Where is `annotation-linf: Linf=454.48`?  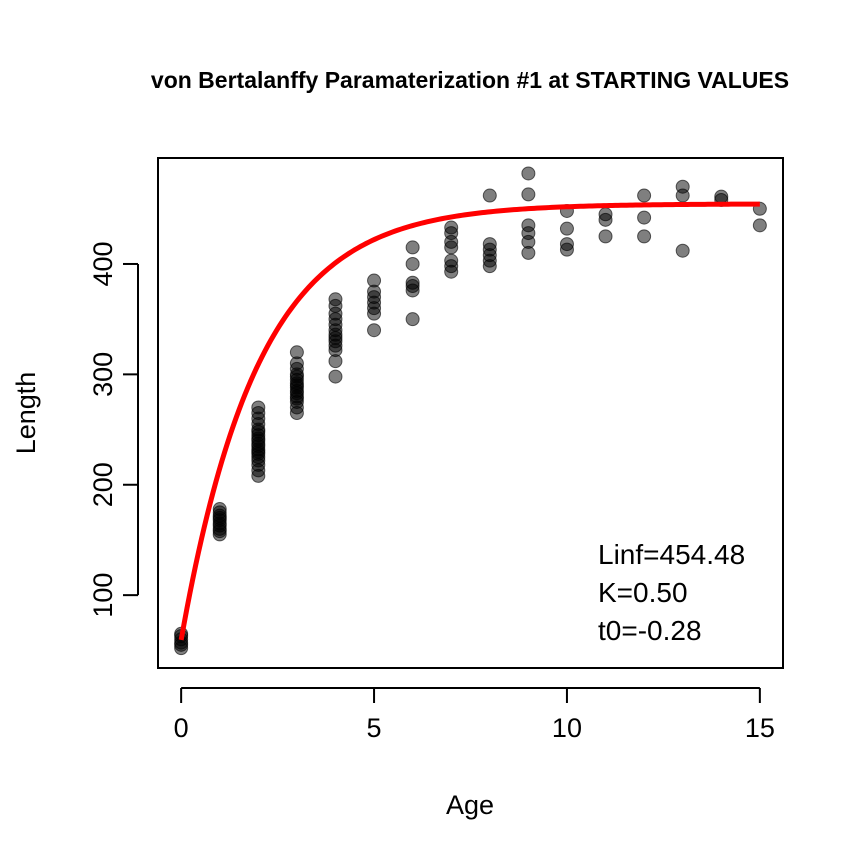 annotation-linf: Linf=454.48 is located at coordinates (671, 554).